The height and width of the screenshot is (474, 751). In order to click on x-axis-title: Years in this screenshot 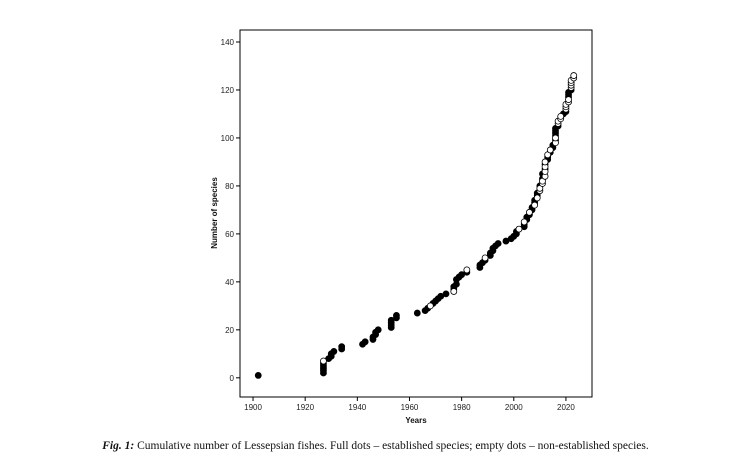, I will do `click(416, 420)`.